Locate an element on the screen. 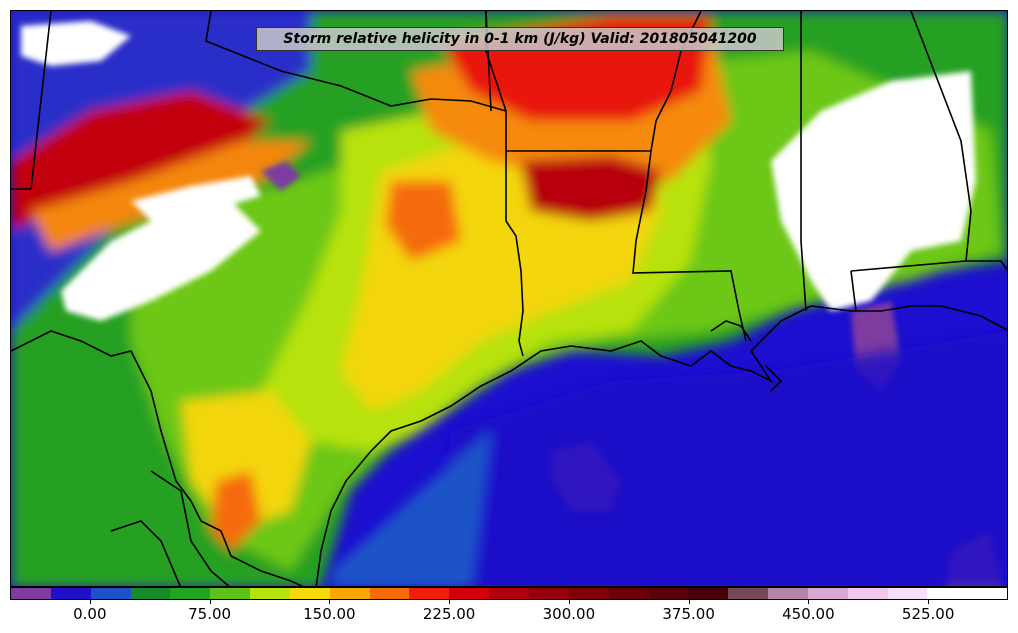 The image size is (1018, 633). louisiana-mississippi-border is located at coordinates (689, 246).